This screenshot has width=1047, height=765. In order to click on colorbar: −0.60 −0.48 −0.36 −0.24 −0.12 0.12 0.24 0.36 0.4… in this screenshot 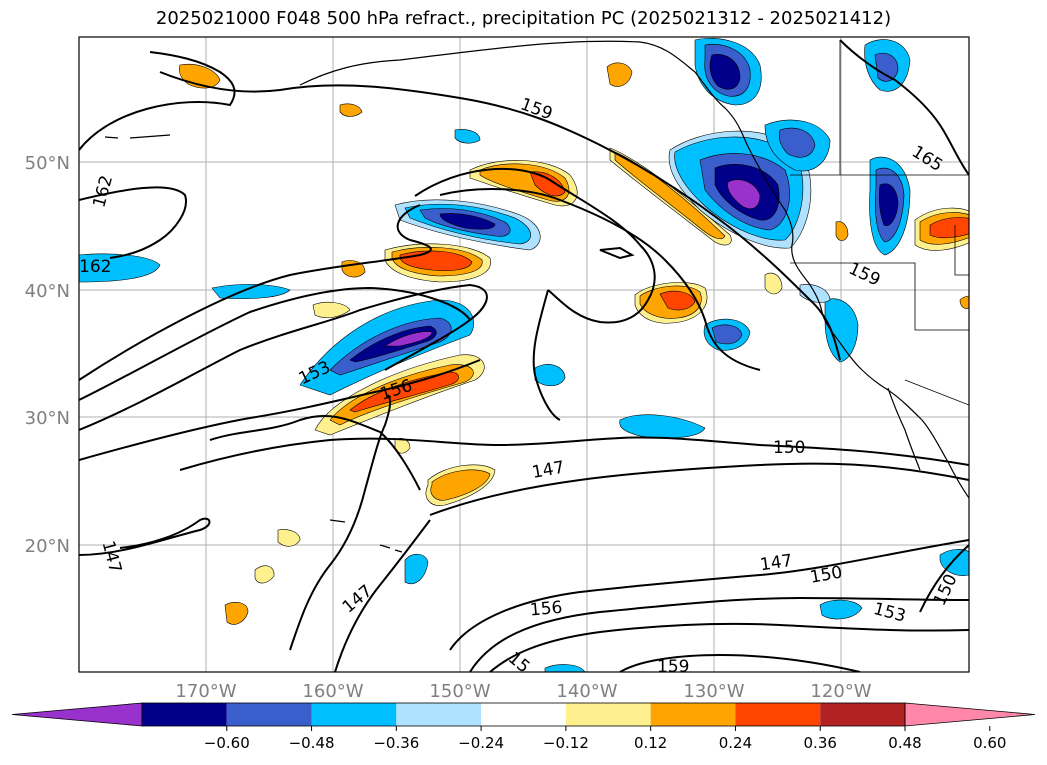, I will do `click(523, 727)`.